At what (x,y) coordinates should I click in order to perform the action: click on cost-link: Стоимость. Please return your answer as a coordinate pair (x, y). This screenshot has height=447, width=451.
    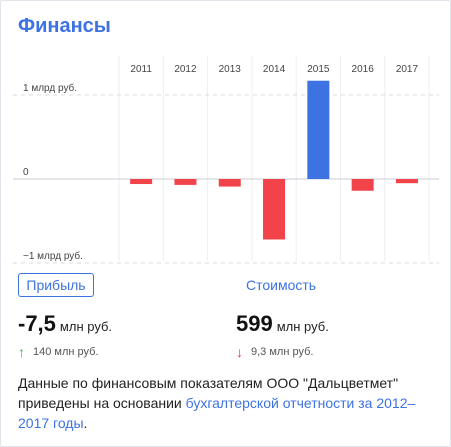
    Looking at the image, I should click on (281, 285).